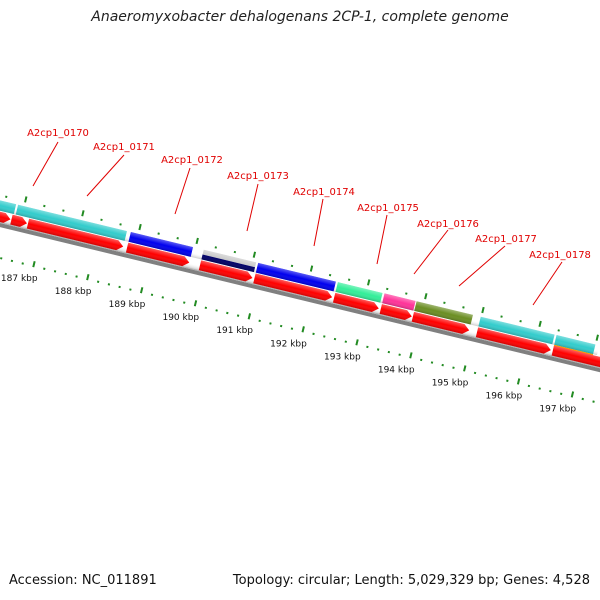 This screenshot has height=600, width=600. I want to click on kbp-label: 190 kbp, so click(180, 318).